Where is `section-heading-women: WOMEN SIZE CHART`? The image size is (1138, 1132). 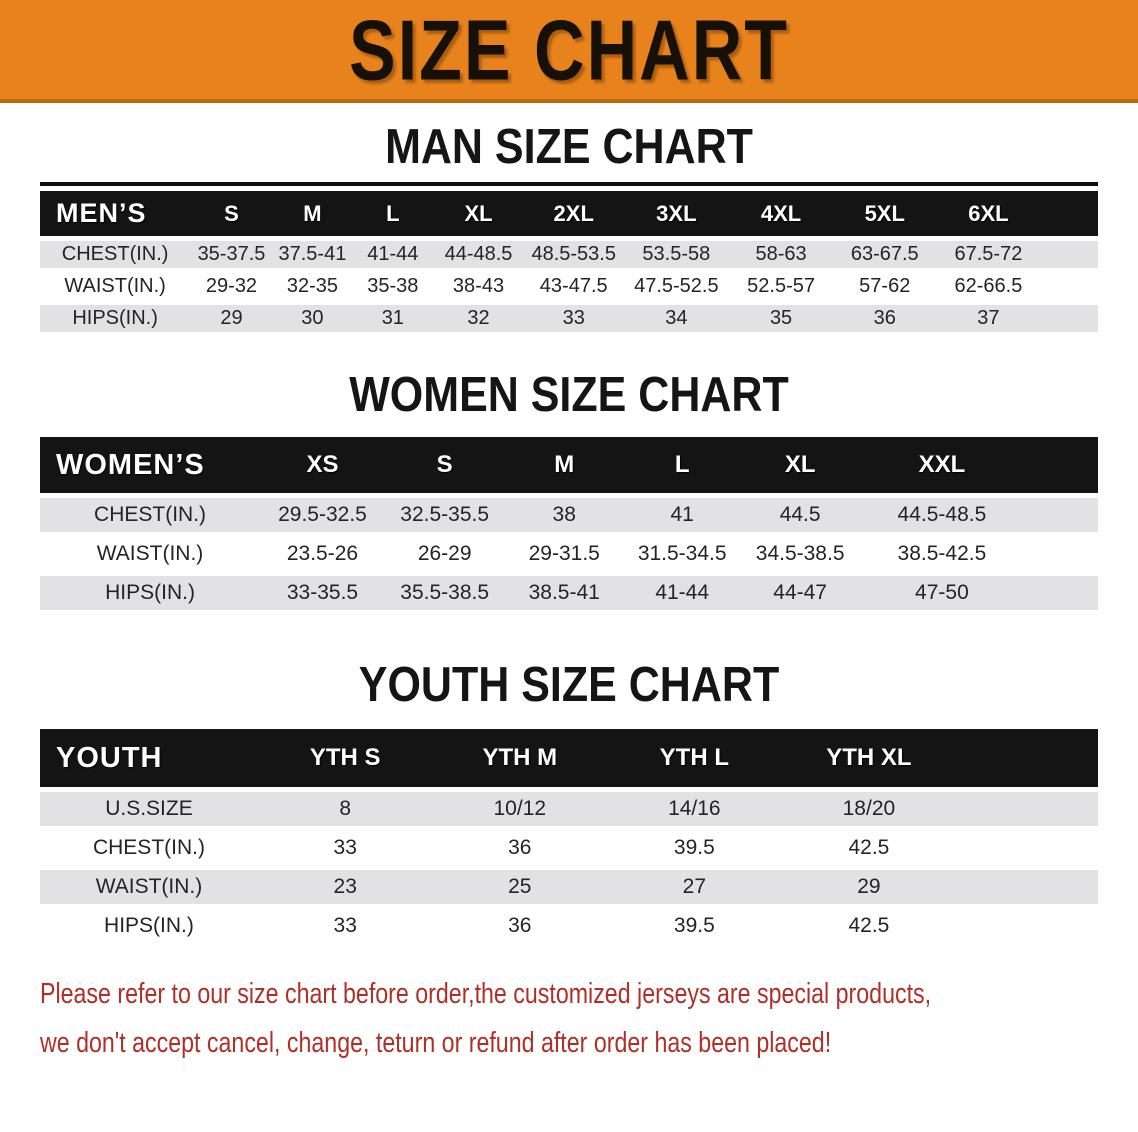
section-heading-women: WOMEN SIZE CHART is located at coordinates (569, 394).